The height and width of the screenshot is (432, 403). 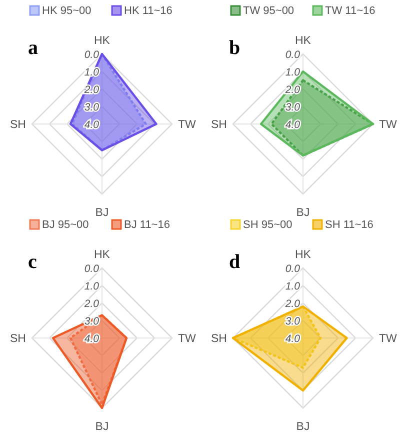 I want to click on legend-label: TW 11~16, so click(x=350, y=11).